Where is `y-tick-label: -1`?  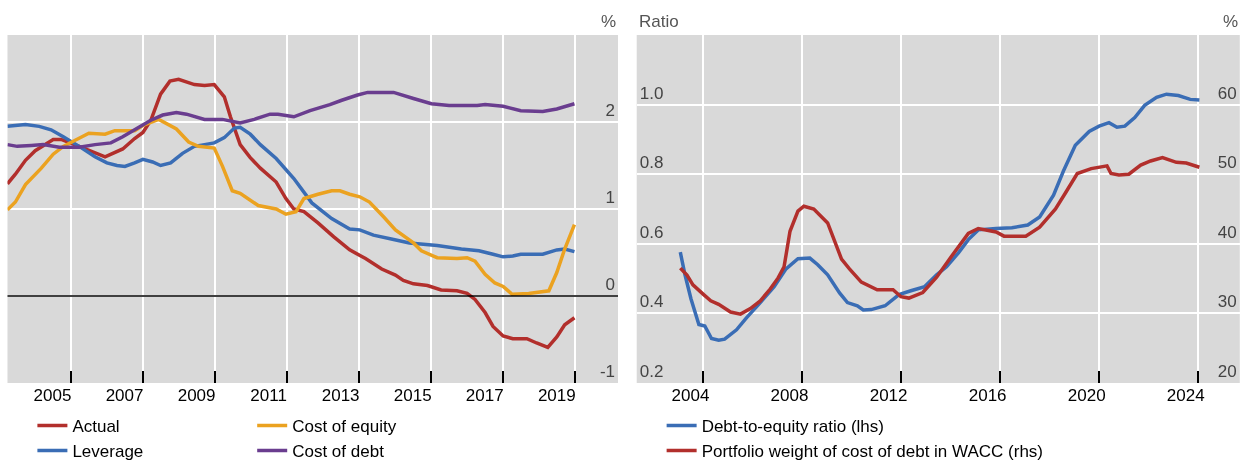 y-tick-label: -1 is located at coordinates (607, 372).